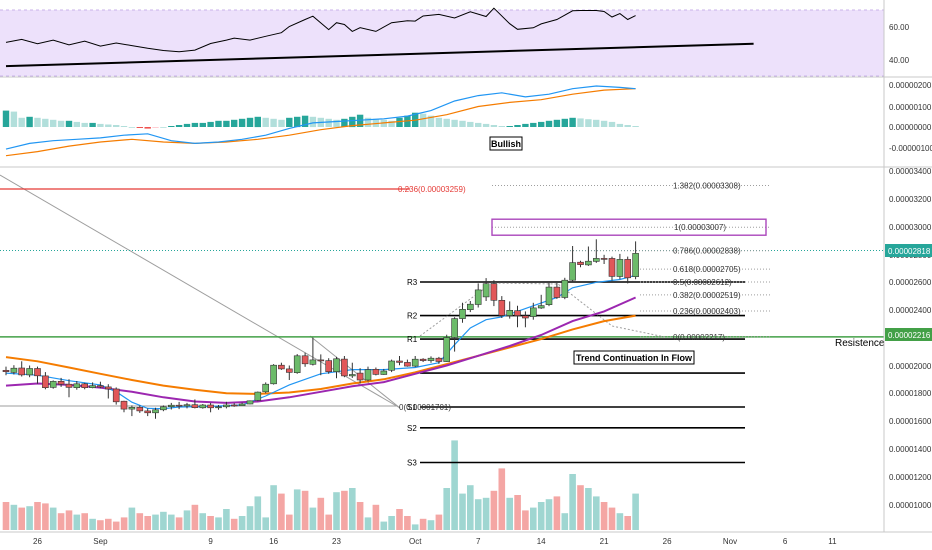  I want to click on resistance-label: Resistence, so click(860, 343).